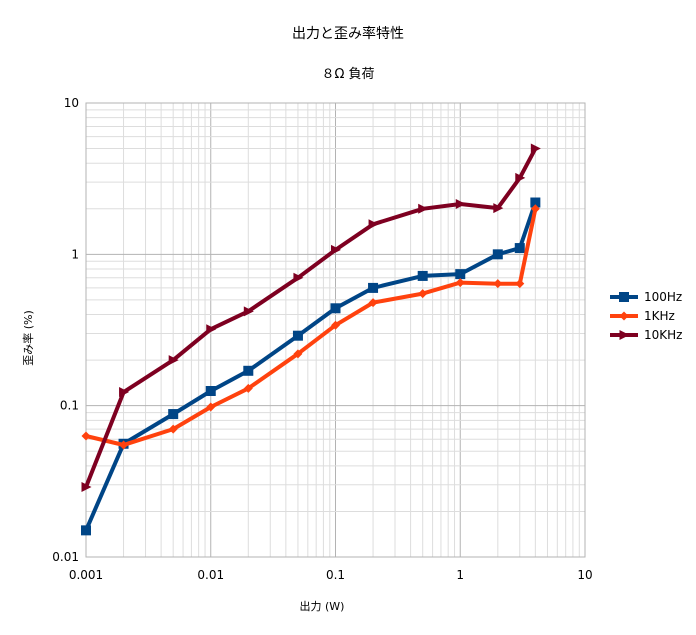 The width and height of the screenshot is (696, 635). Describe the element at coordinates (322, 606) in the screenshot. I see `x-axis-label: 出力 (W)` at that location.